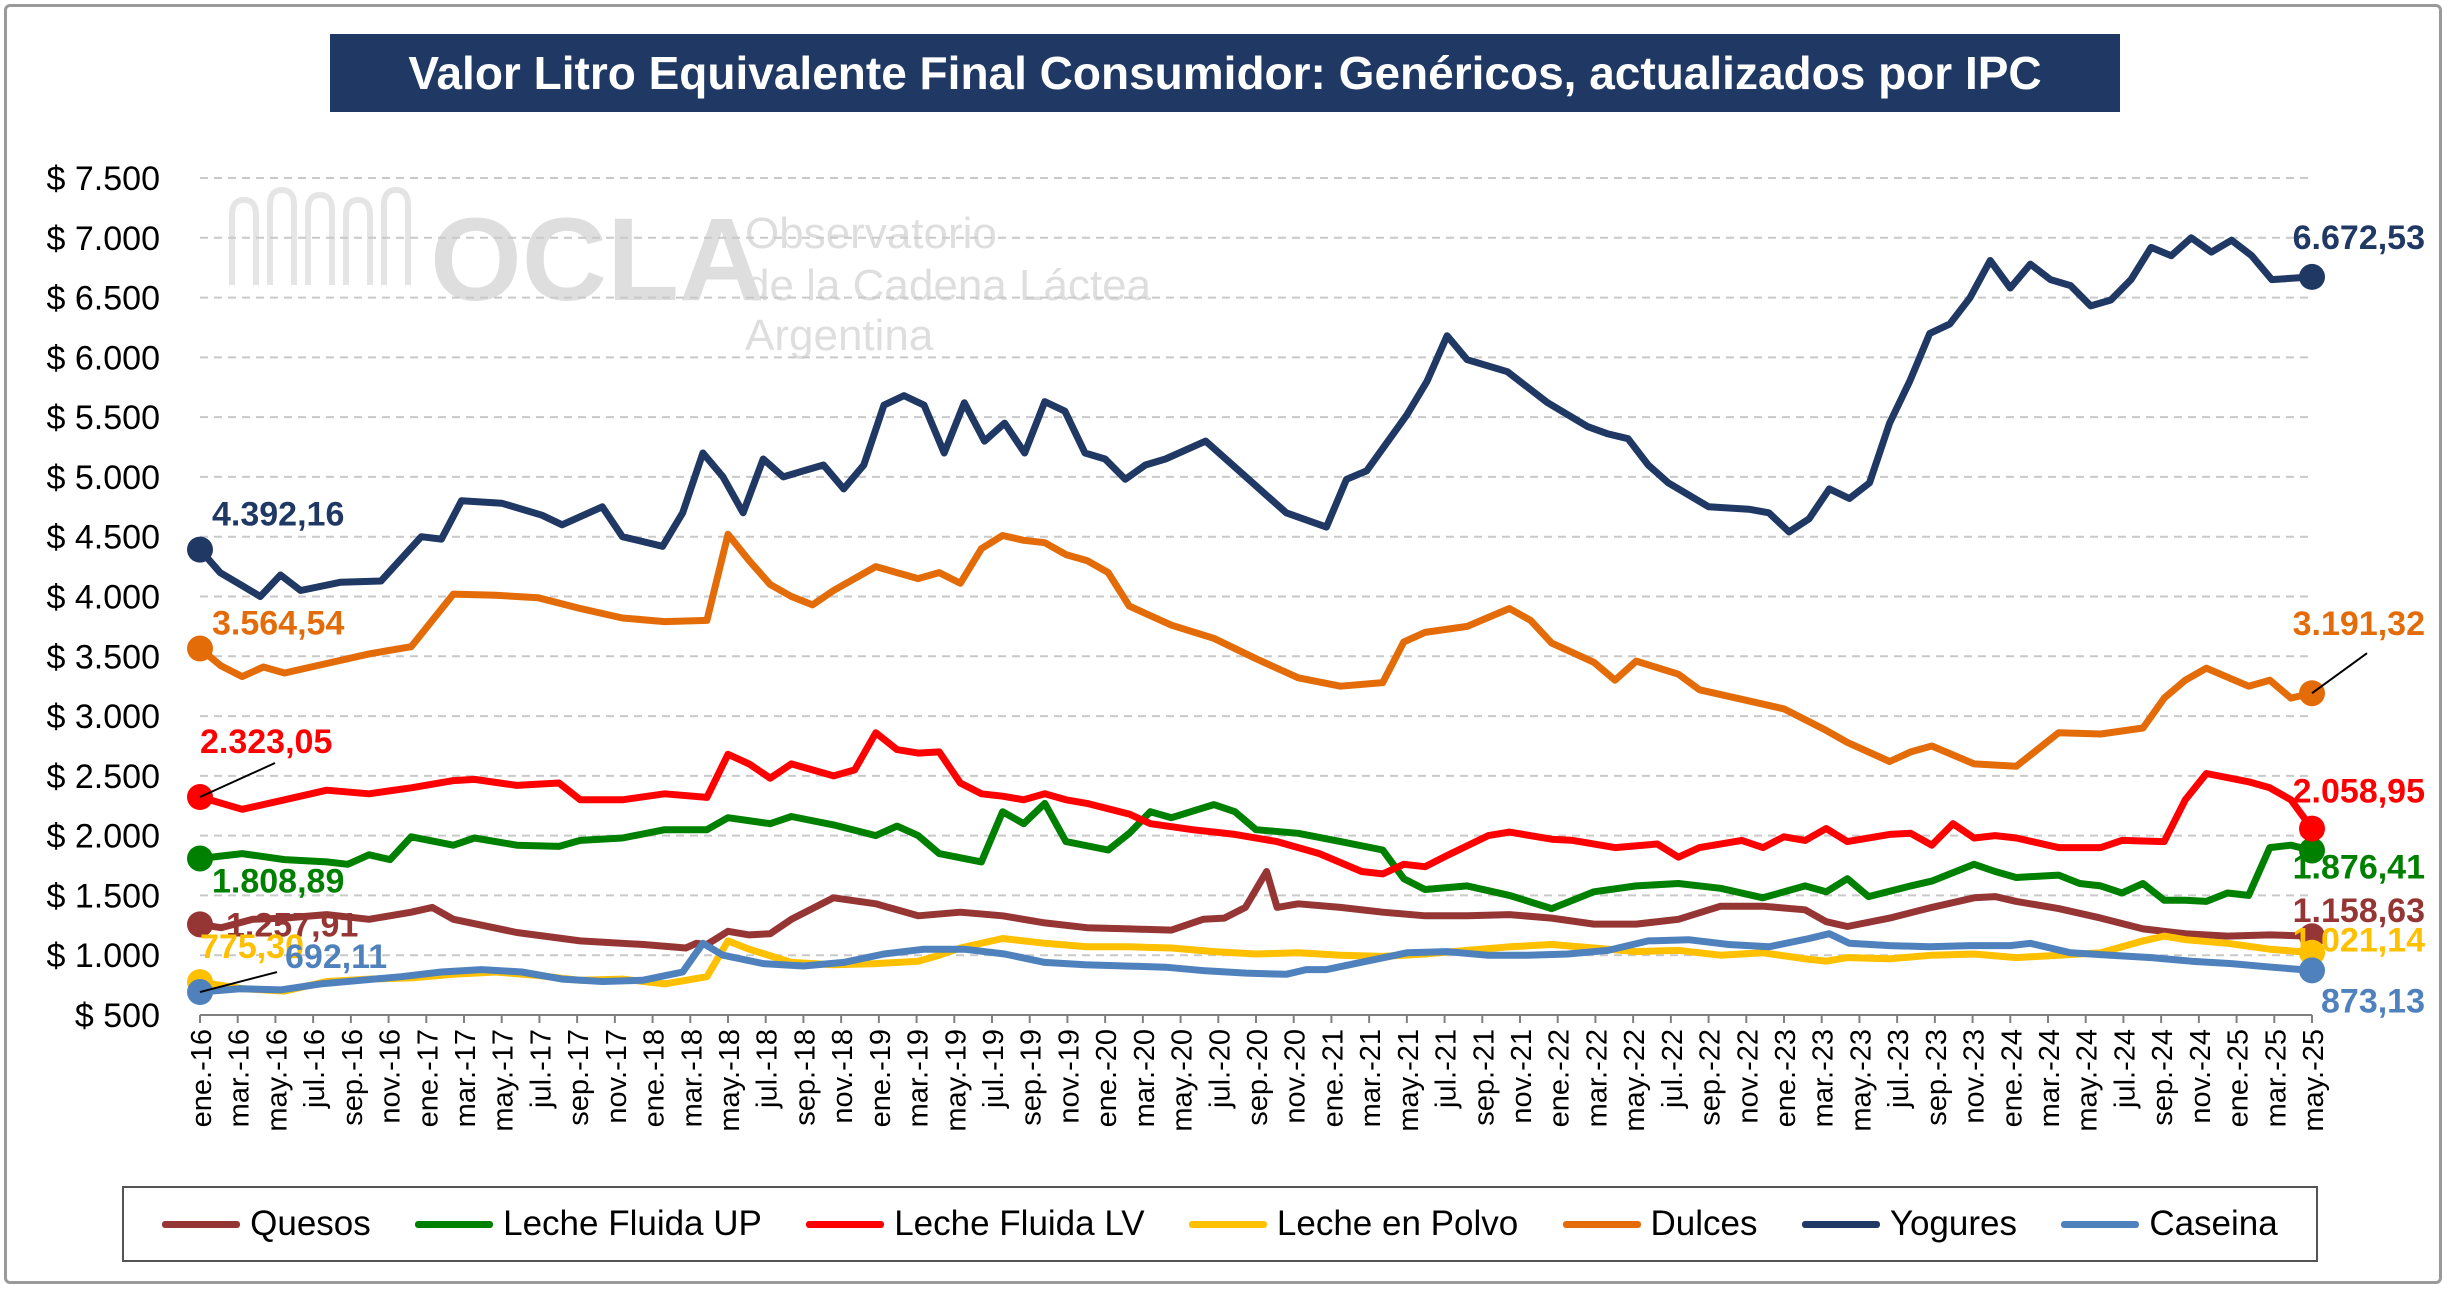 This screenshot has width=2450, height=1291. Describe the element at coordinates (202, 1078) in the screenshot. I see `x-tick-label: ene.-16` at that location.